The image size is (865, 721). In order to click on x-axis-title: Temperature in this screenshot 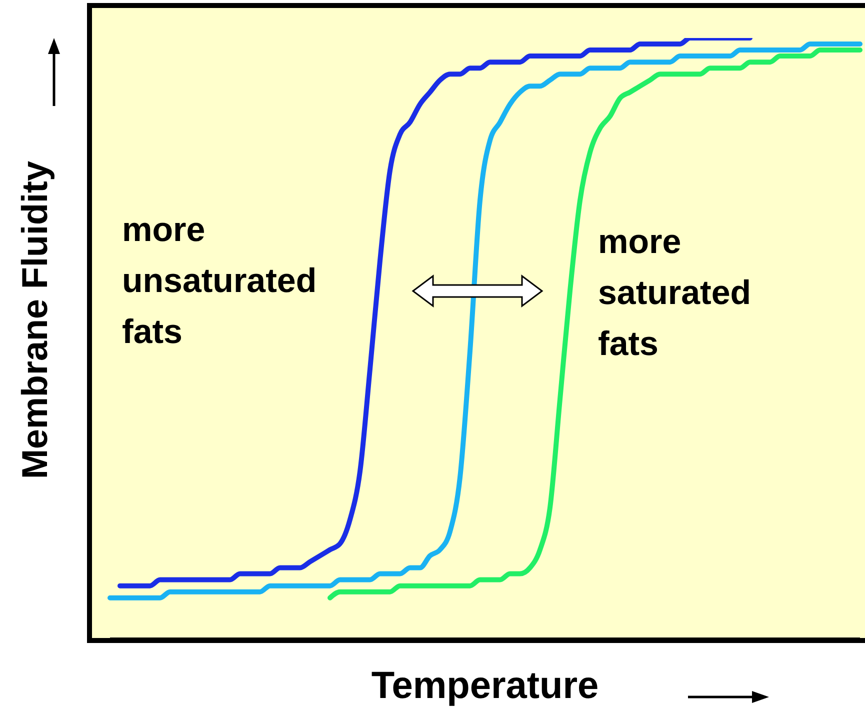, I will do `click(485, 686)`.